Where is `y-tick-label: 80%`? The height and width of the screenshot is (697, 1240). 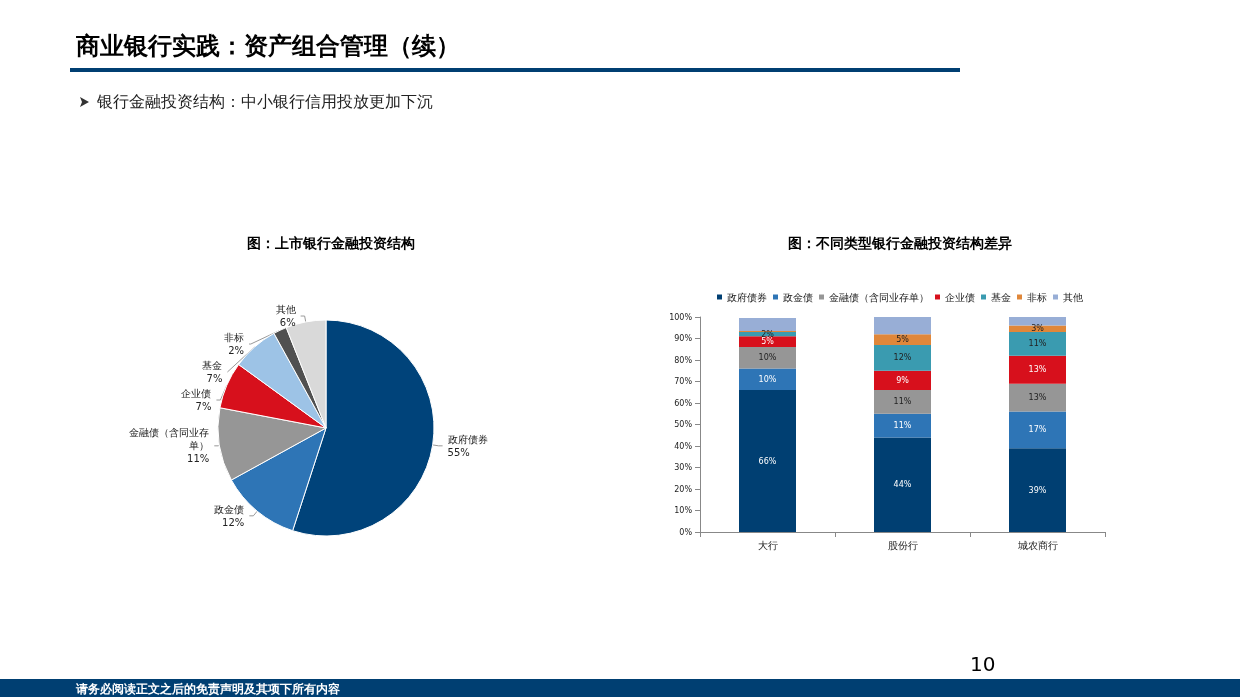 y-tick-label: 80% is located at coordinates (683, 360).